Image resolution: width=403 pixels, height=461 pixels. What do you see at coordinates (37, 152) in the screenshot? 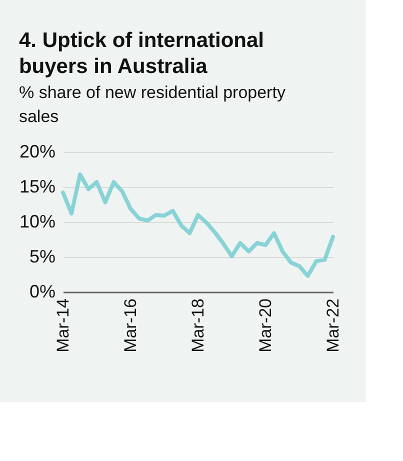
I see `y-tick-label: 20%` at bounding box center [37, 152].